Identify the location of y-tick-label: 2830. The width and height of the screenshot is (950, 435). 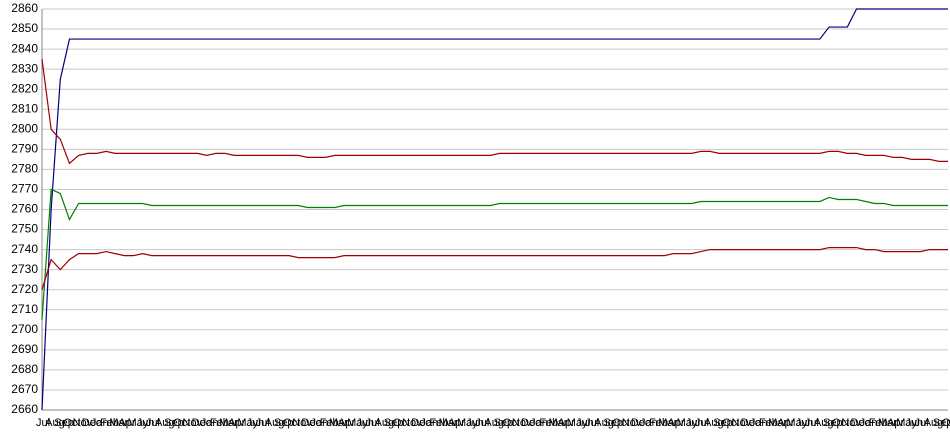
(24, 68).